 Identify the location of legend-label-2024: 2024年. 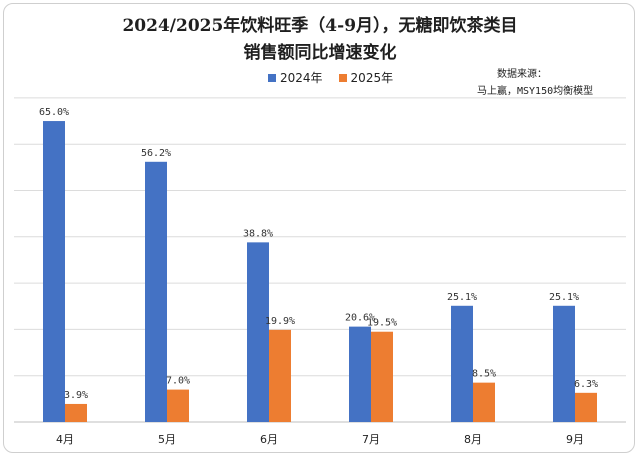
(301, 78).